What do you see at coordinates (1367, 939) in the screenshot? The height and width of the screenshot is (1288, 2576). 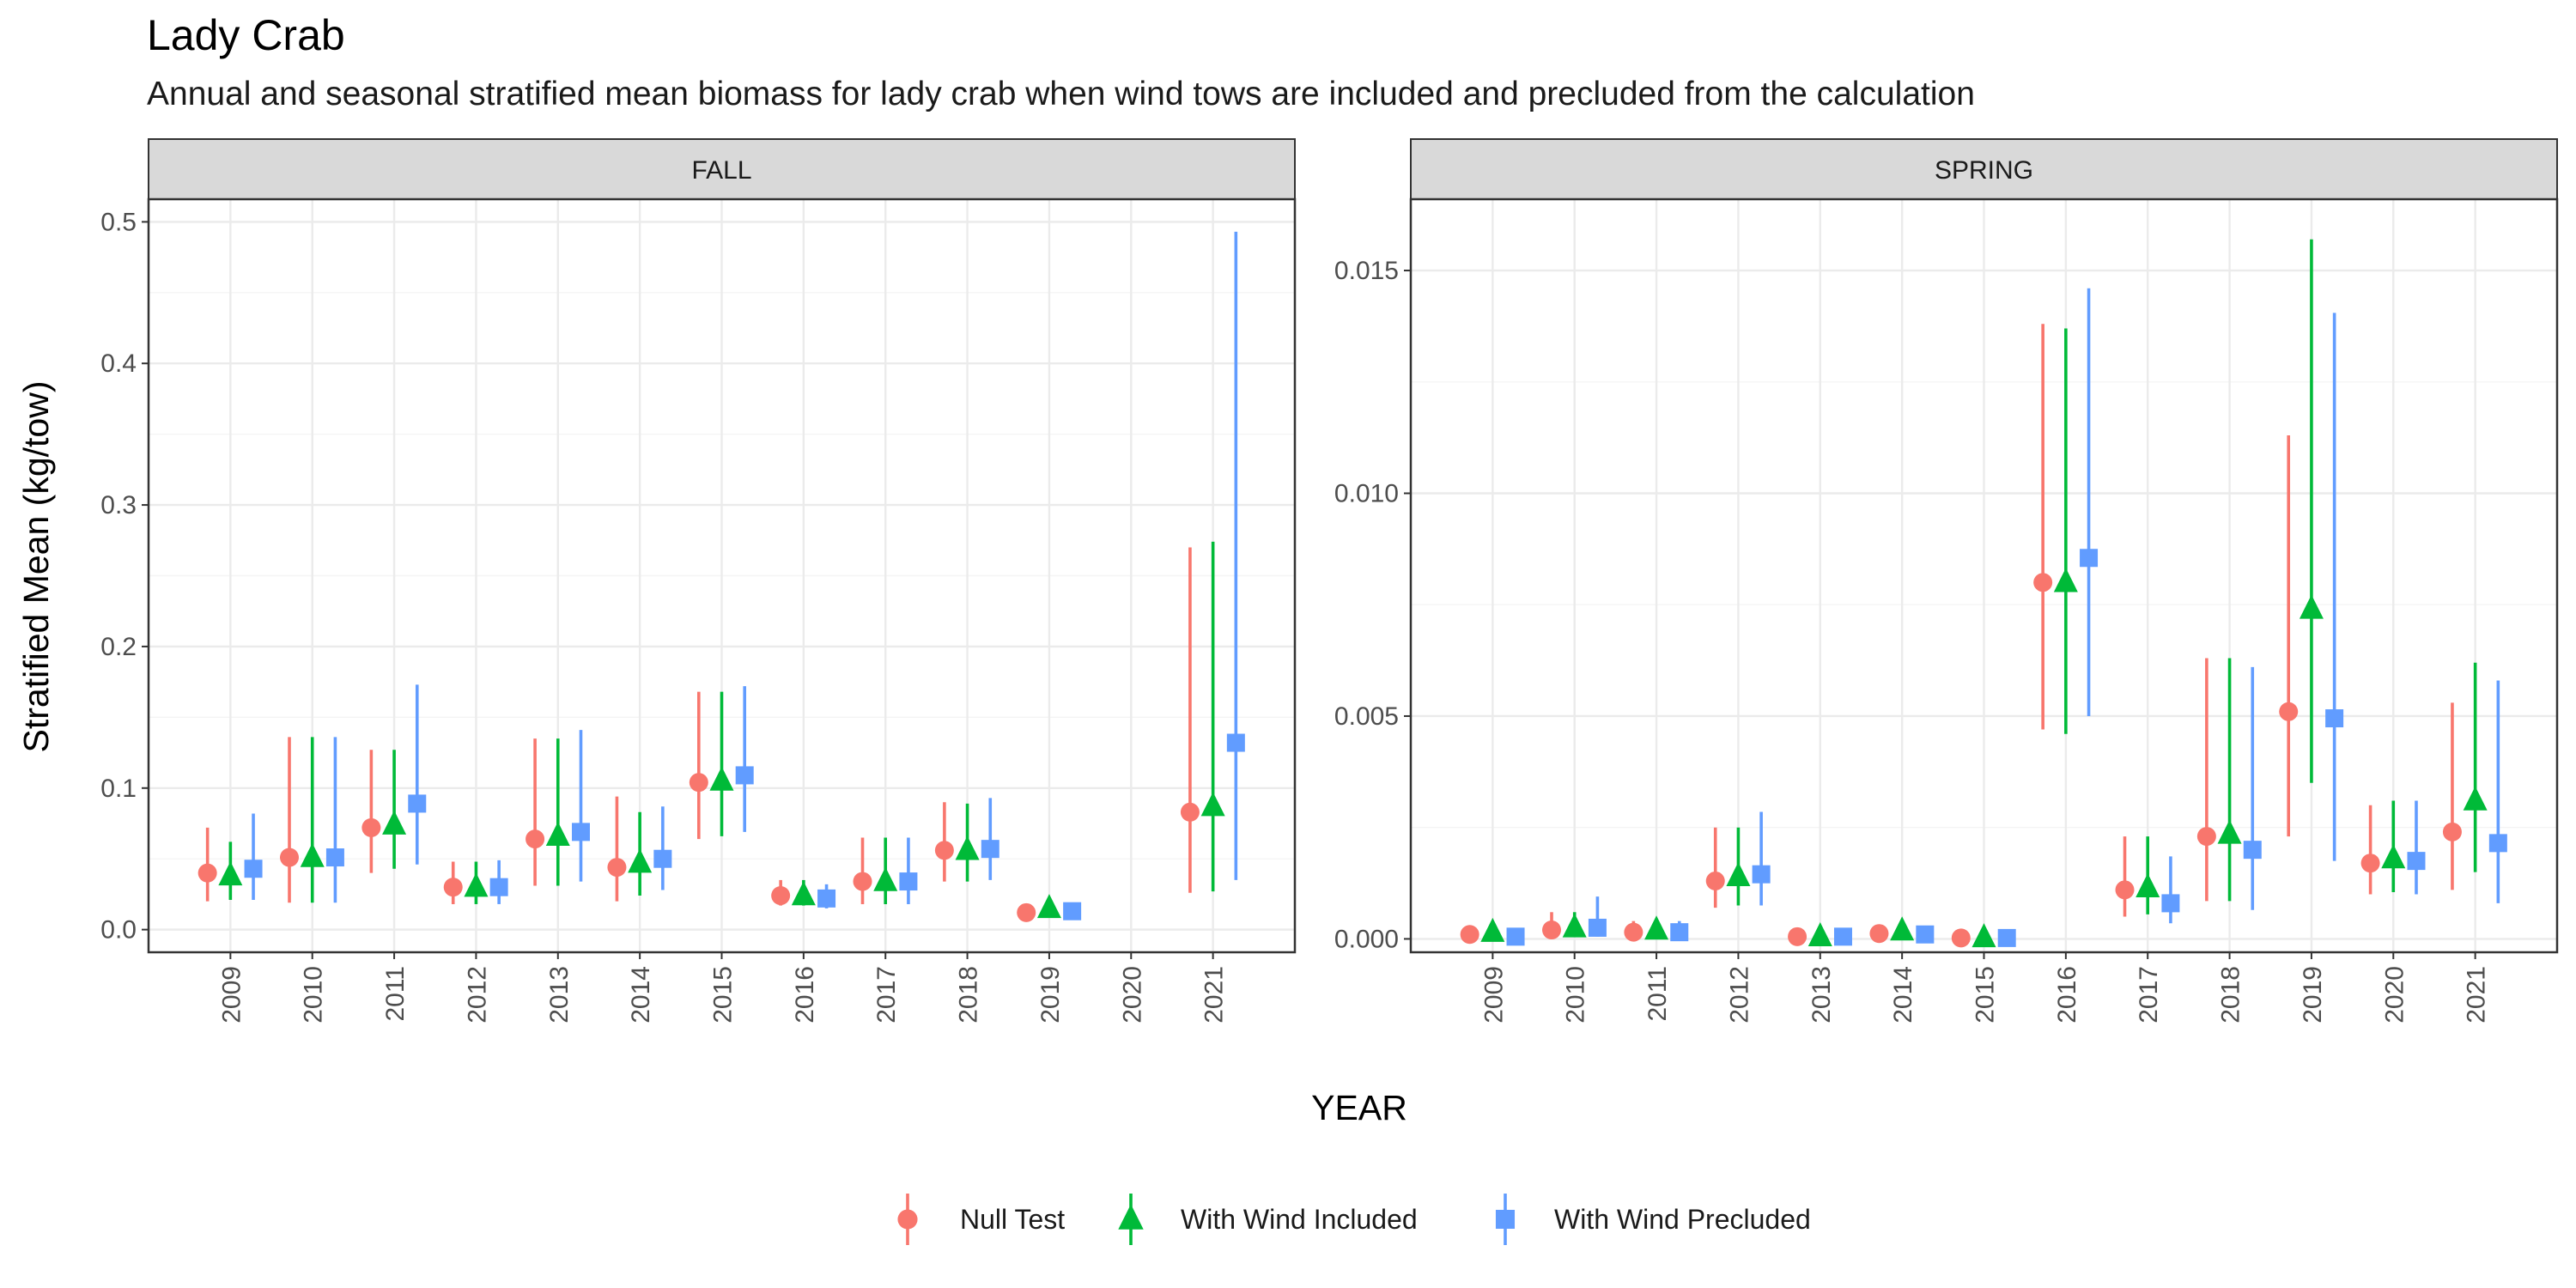 I see `y-tick-label: 0.000` at bounding box center [1367, 939].